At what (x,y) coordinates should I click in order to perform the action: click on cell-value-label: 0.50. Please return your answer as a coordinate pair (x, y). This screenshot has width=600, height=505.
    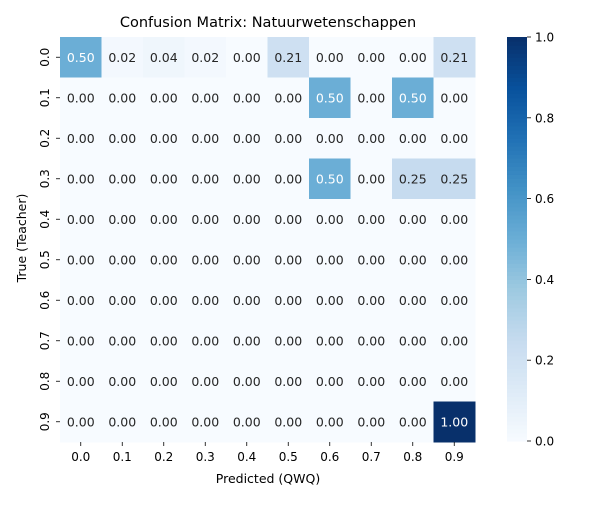
    Looking at the image, I should click on (330, 97).